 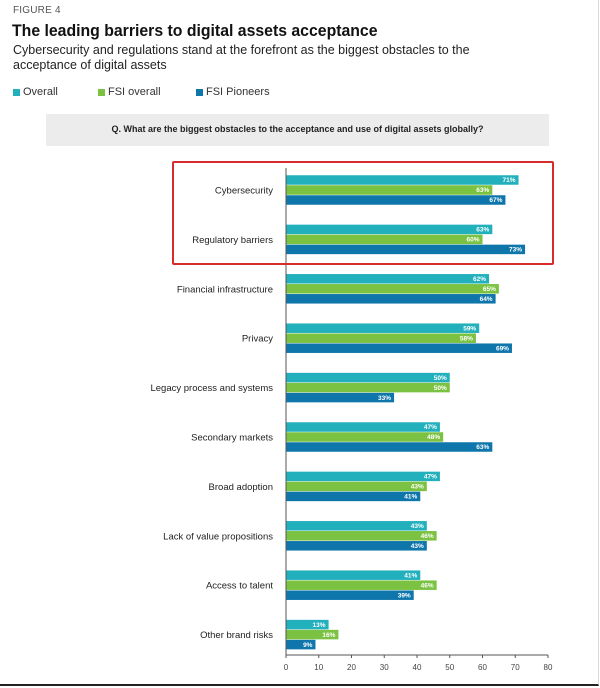 What do you see at coordinates (356, 486) in the screenshot?
I see `bar-fsi-overall-broad-adoption` at bounding box center [356, 486].